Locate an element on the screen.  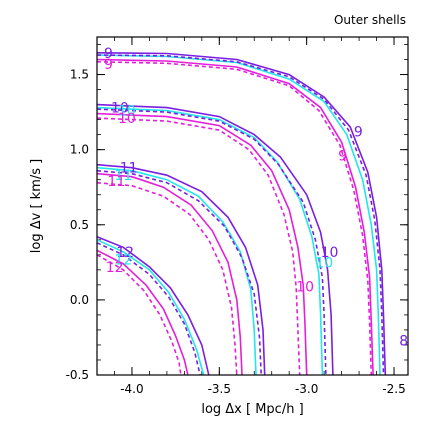
contour-12-purple-solid is located at coordinates (153, 305).